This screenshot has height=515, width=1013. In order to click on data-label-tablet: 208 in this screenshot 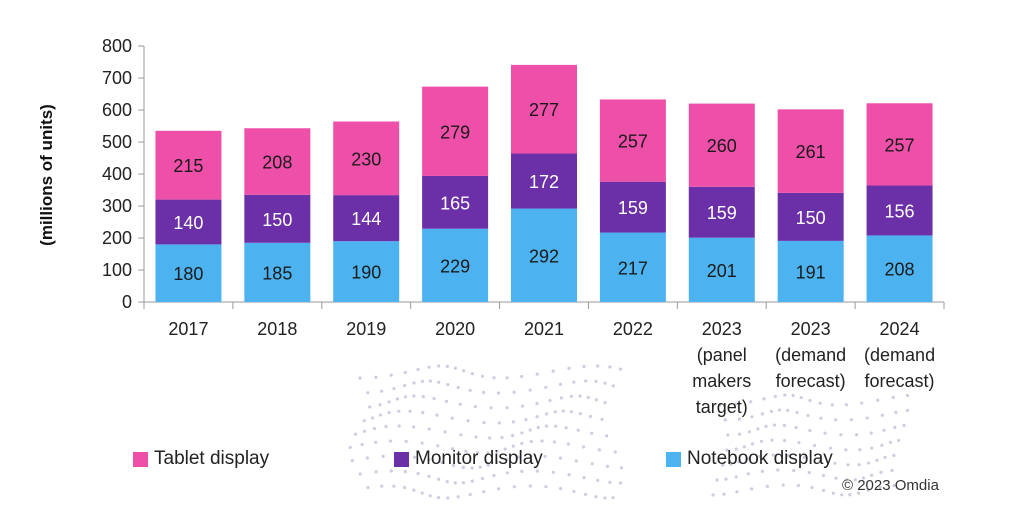, I will do `click(277, 163)`.